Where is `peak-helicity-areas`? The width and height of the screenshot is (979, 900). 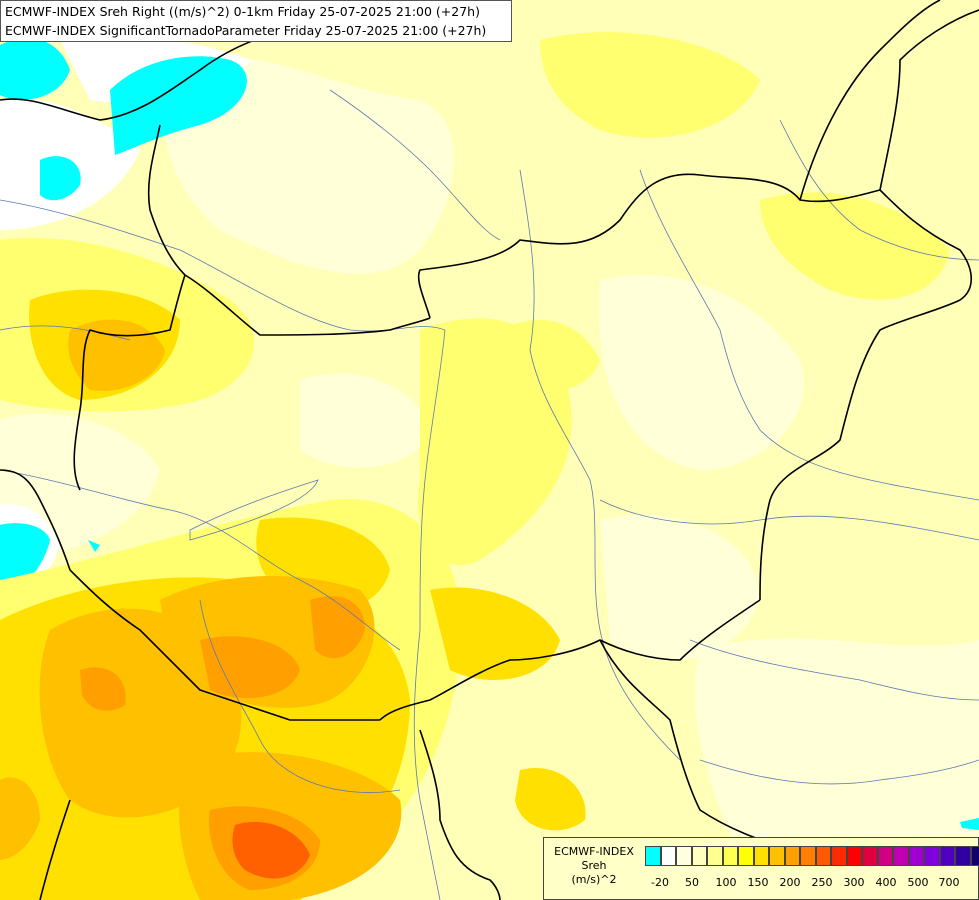
peak-helicity-areas is located at coordinates (271, 850).